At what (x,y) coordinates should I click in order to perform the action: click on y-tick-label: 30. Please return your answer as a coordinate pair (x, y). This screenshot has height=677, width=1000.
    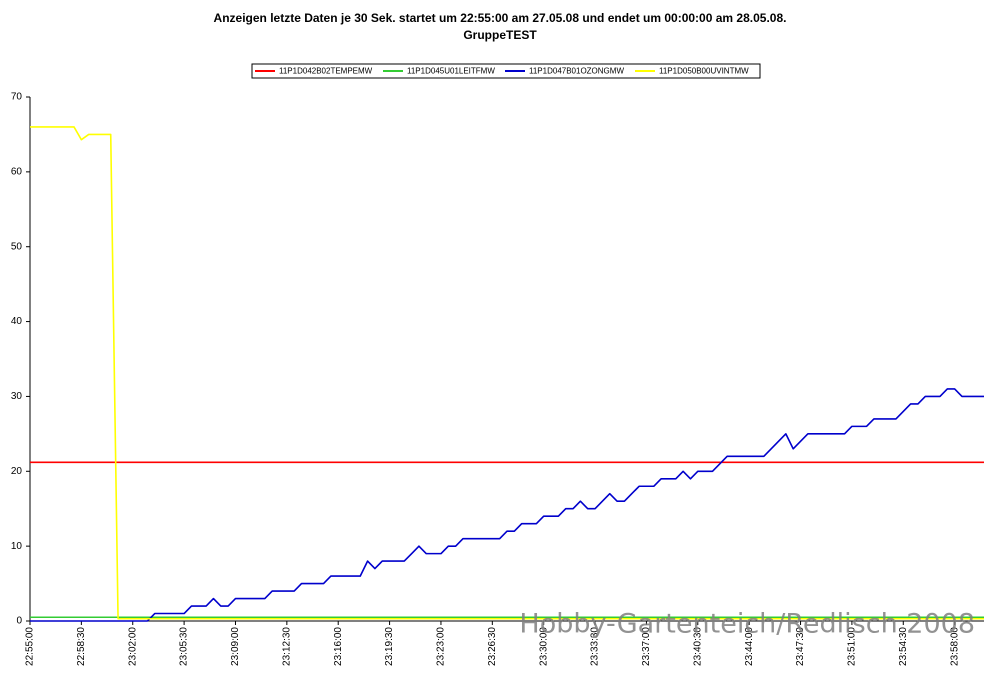
    Looking at the image, I should click on (17, 396).